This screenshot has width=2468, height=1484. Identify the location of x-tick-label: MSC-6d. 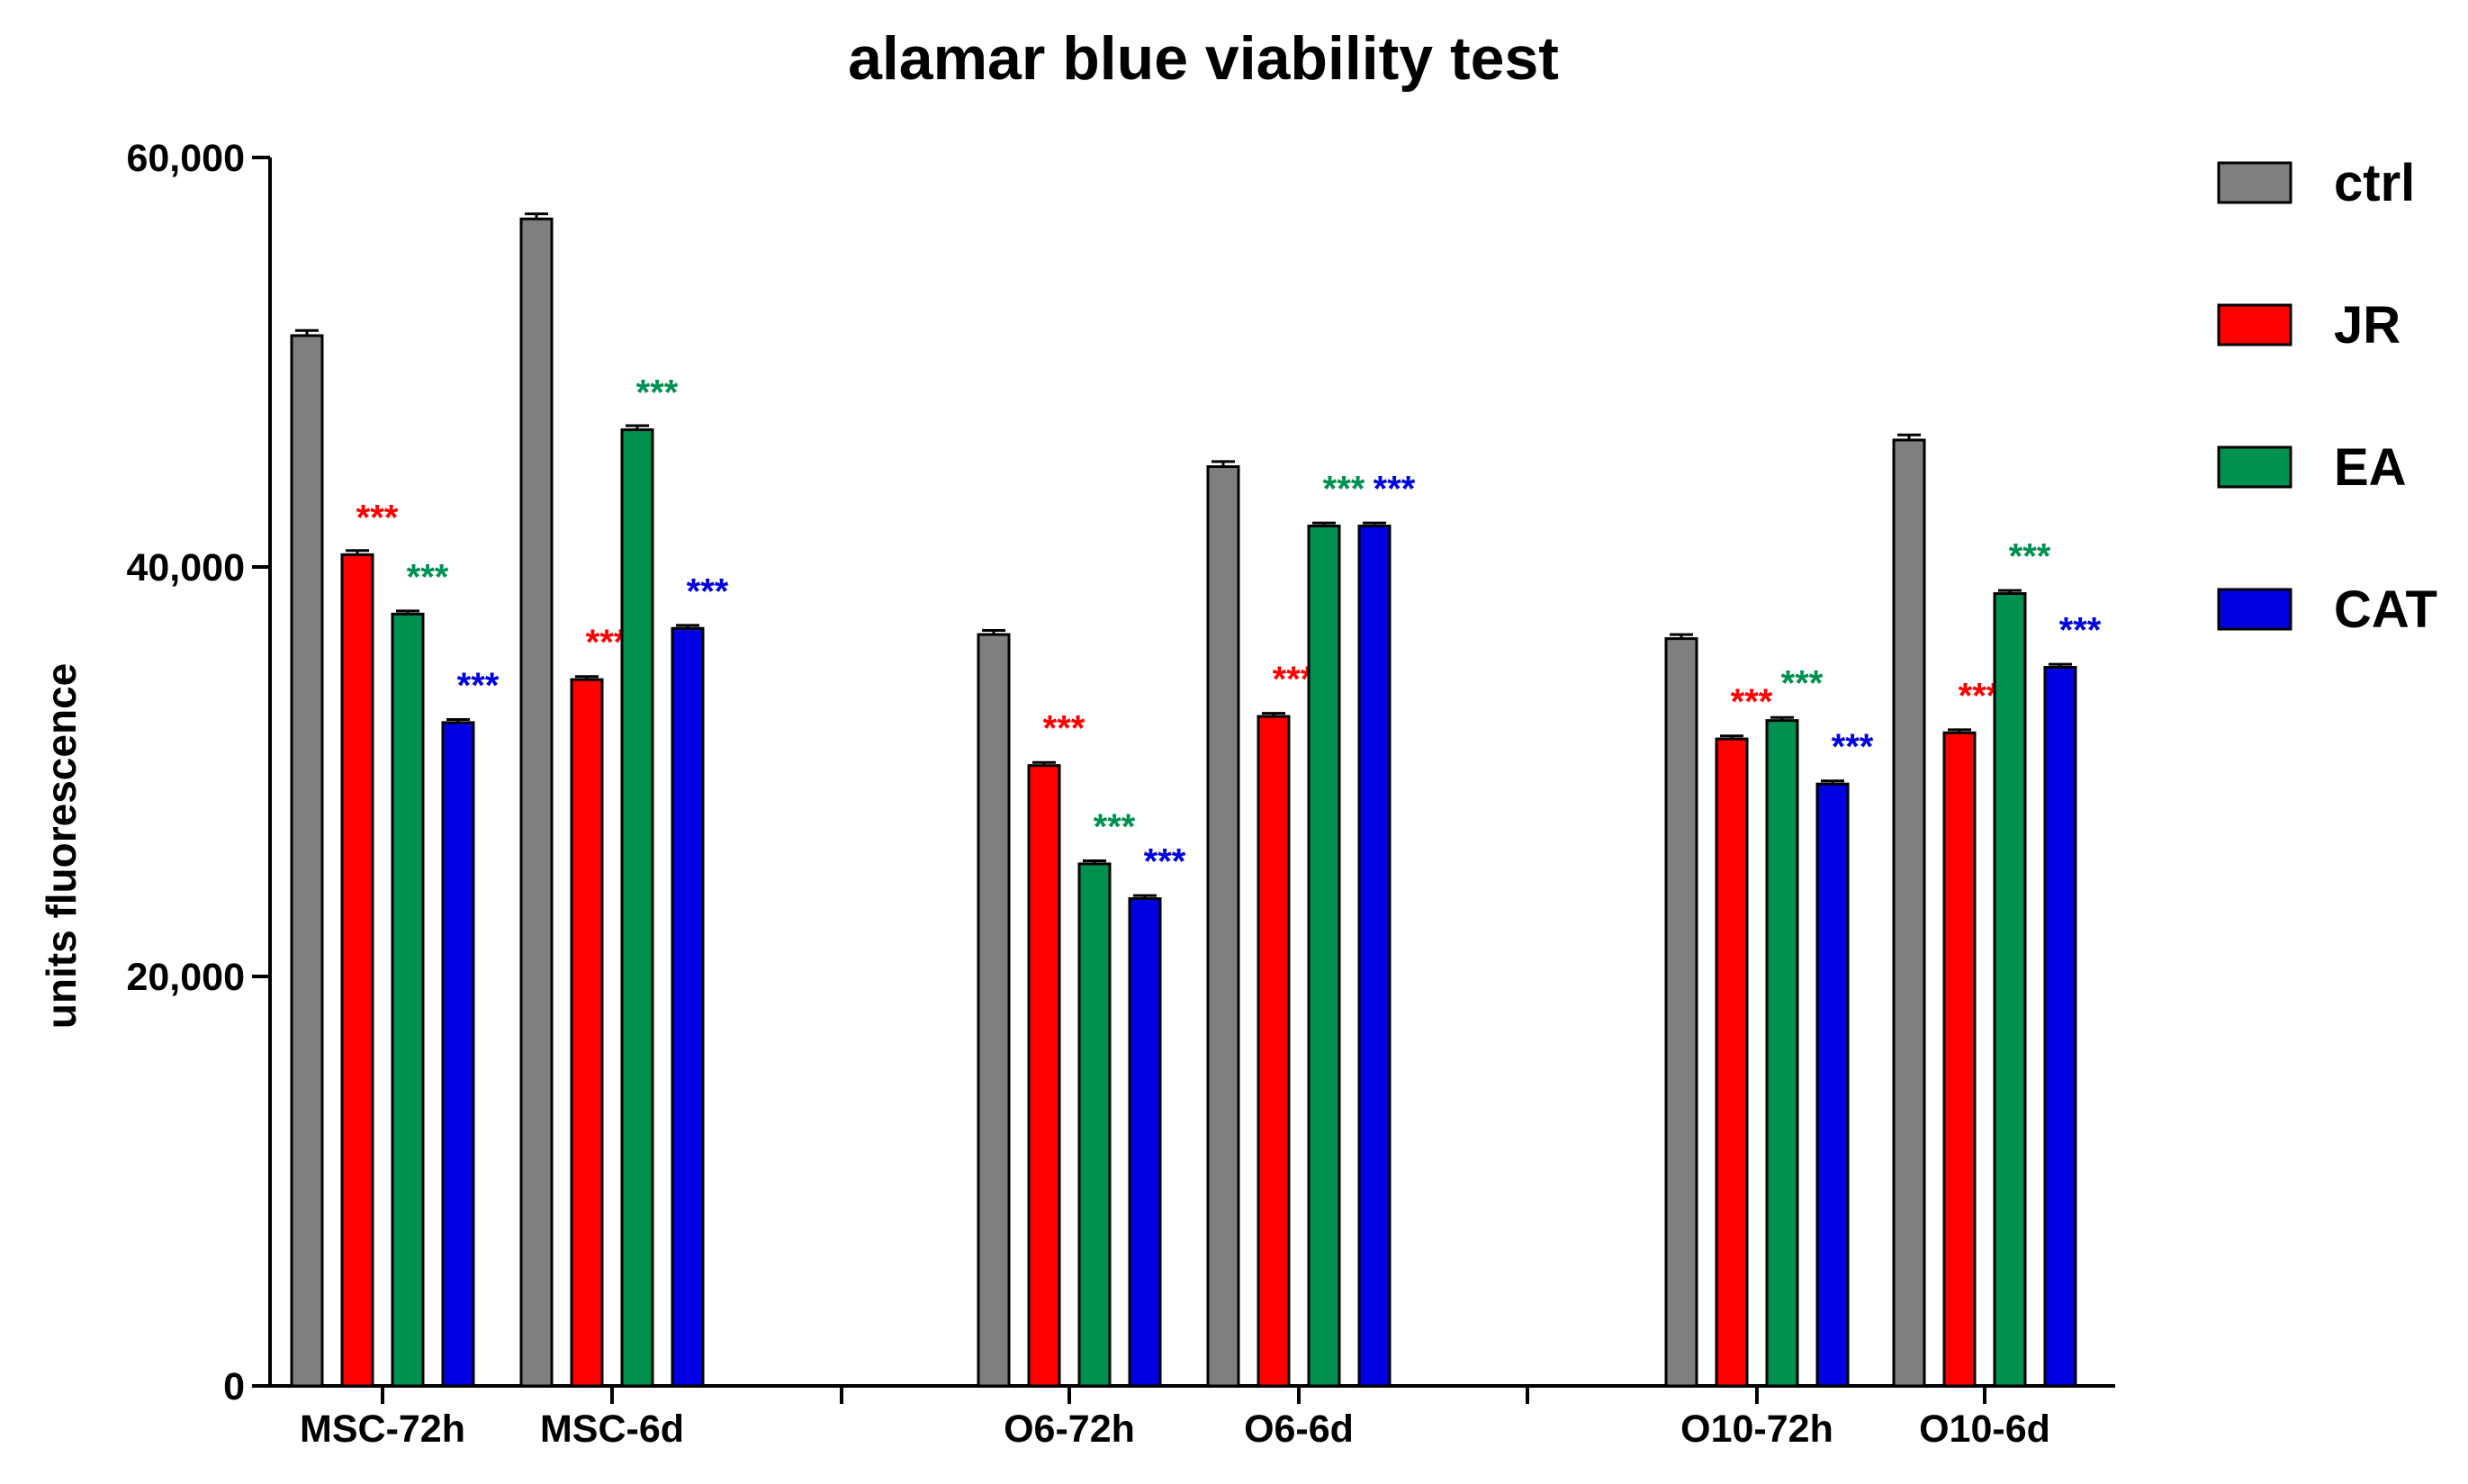
(612, 1430).